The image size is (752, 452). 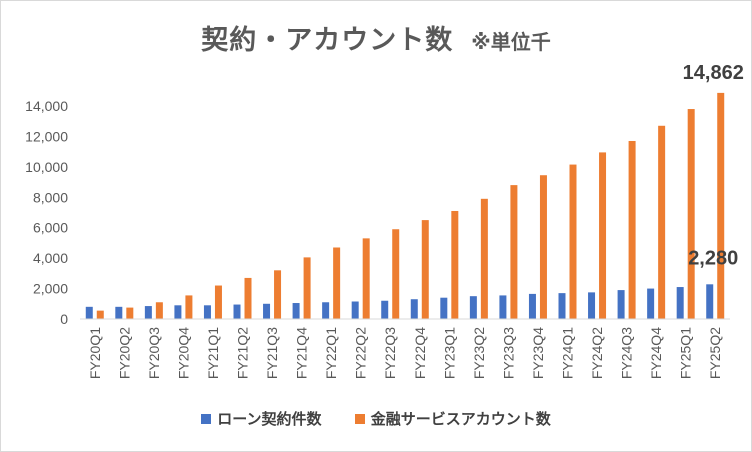 What do you see at coordinates (568, 353) in the screenshot?
I see `x-tick-label: FY24Q1` at bounding box center [568, 353].